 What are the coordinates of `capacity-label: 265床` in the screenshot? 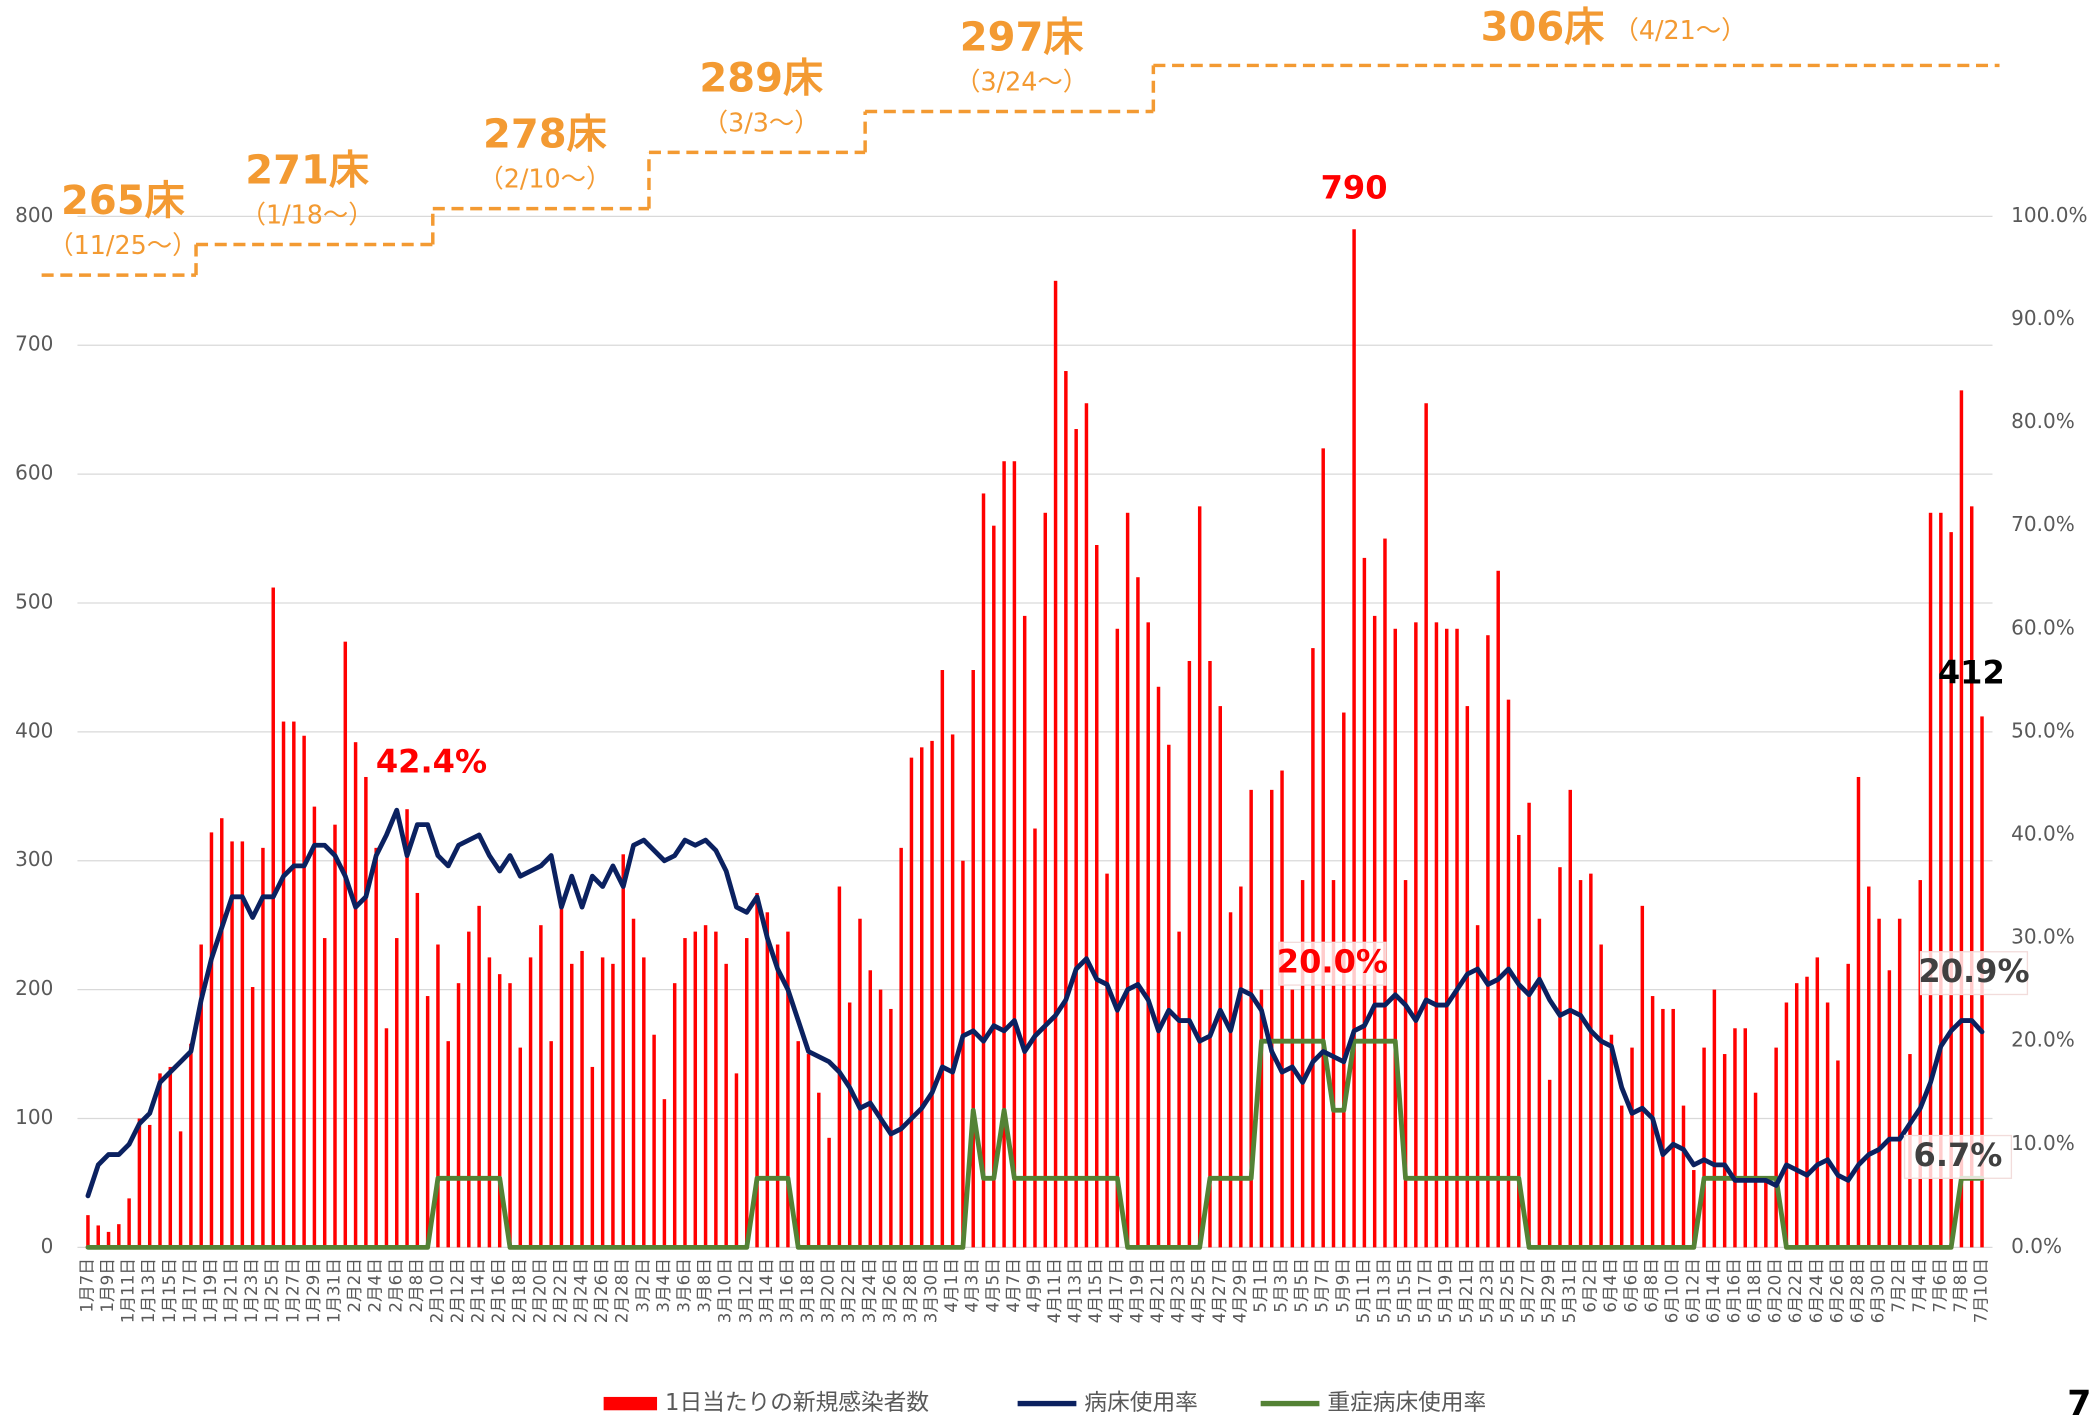 It's located at (123, 201).